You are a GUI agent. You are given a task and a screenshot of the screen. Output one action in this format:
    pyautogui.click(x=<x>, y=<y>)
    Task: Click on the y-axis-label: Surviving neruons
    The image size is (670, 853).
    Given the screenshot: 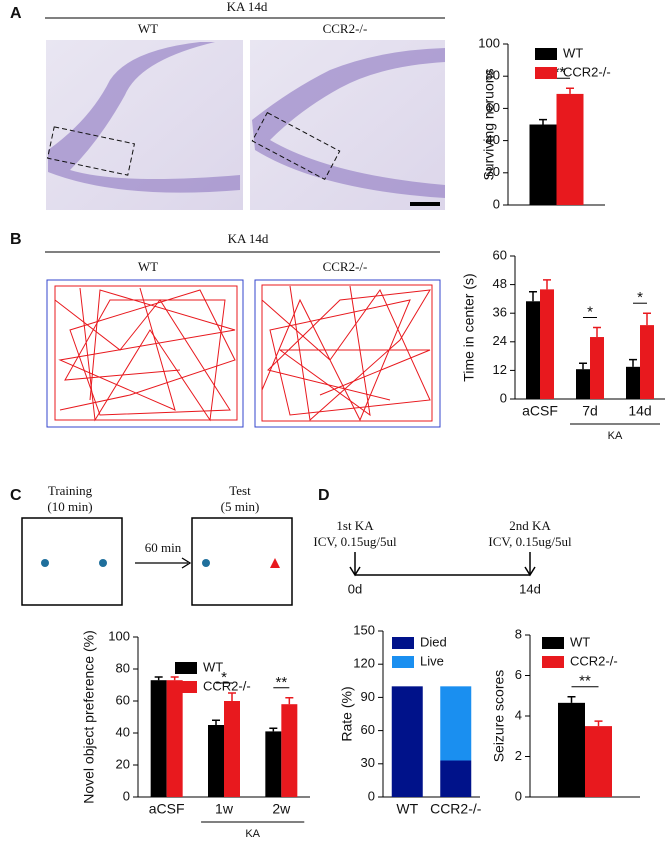 What is the action you would take?
    pyautogui.click(x=489, y=124)
    